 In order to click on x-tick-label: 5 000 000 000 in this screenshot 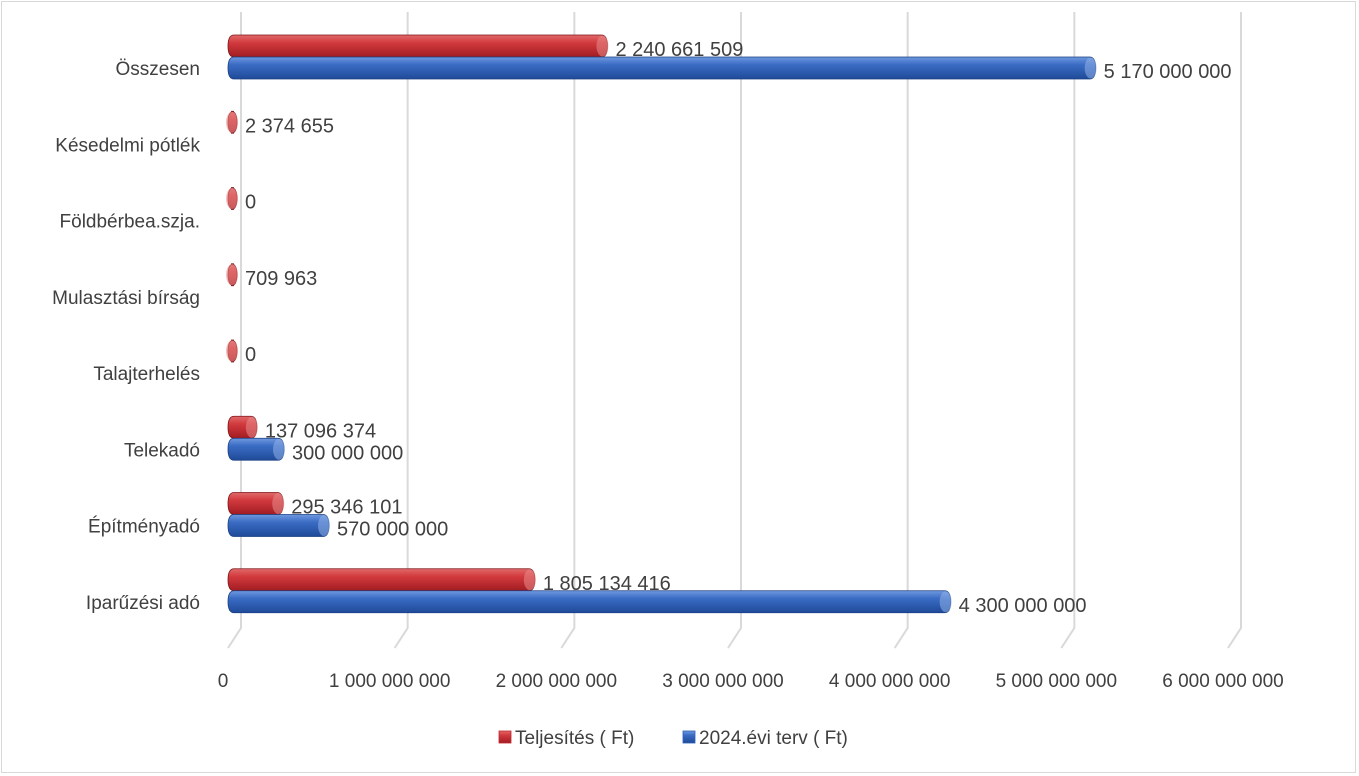, I will do `click(1057, 681)`.